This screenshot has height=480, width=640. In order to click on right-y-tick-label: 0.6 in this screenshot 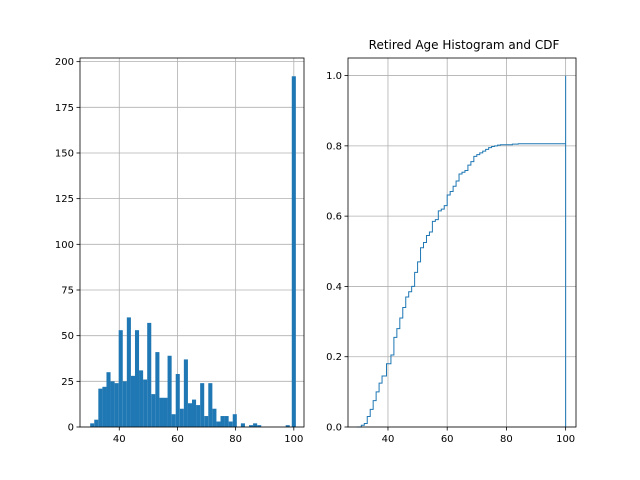, I will do `click(334, 217)`.